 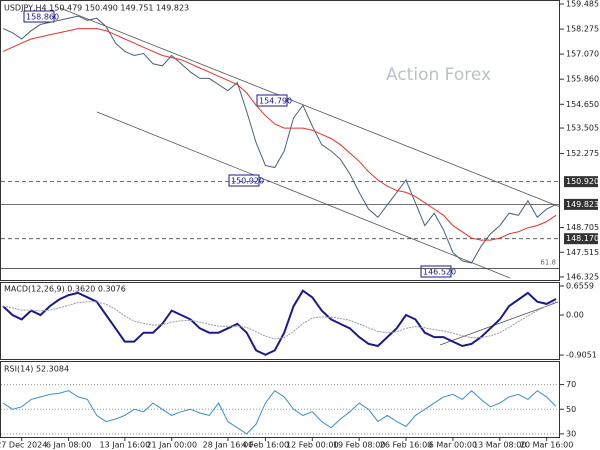 What do you see at coordinates (171, 445) in the screenshot?
I see `x-tick-label: 21 Jan 00:00` at bounding box center [171, 445].